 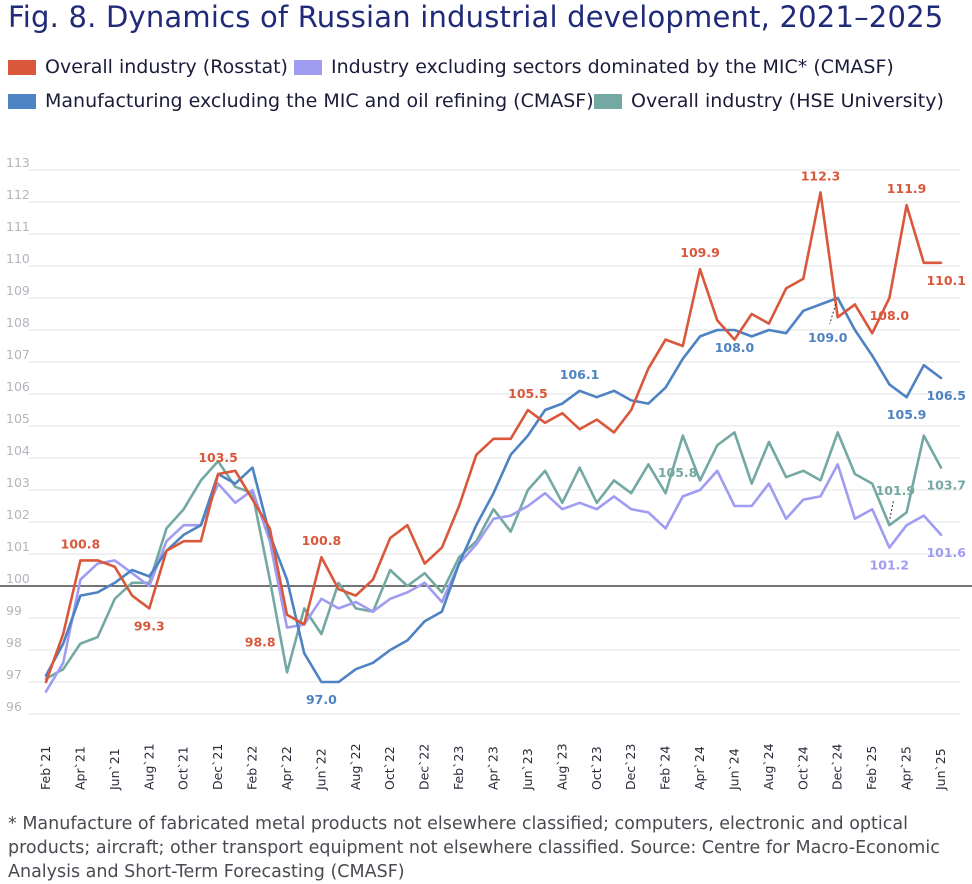 What do you see at coordinates (871, 768) in the screenshot?
I see `x-tick-label-Feb`25: Feb`25` at bounding box center [871, 768].